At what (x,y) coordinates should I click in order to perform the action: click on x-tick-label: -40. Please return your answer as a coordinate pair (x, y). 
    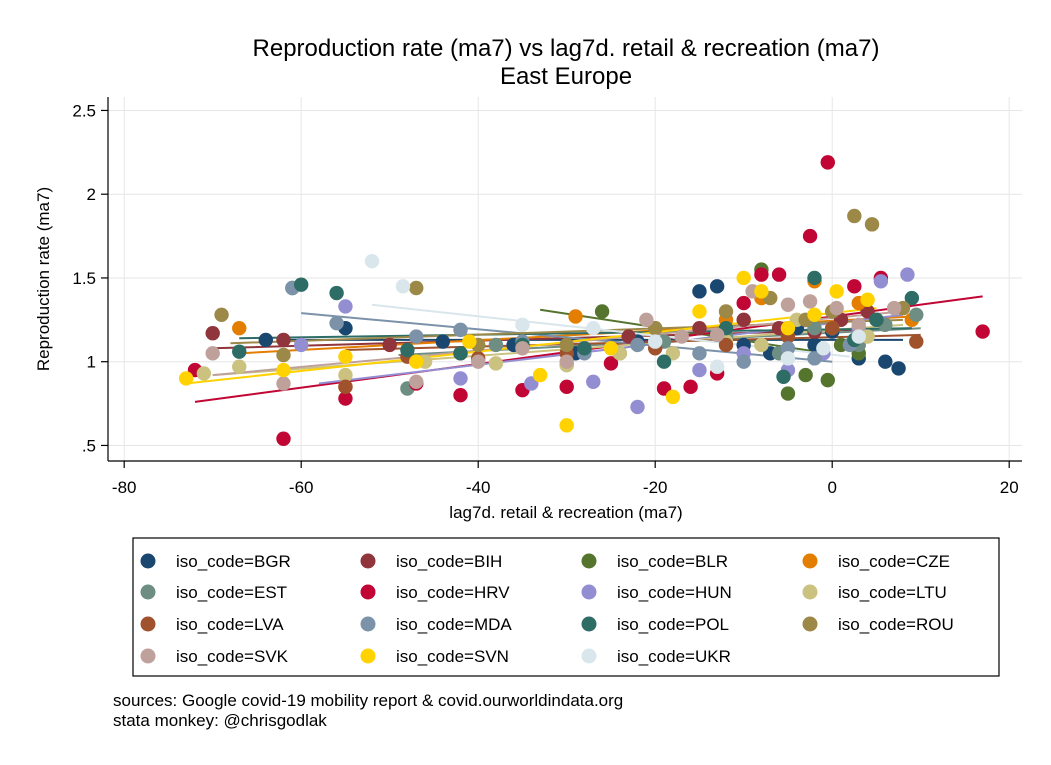
    Looking at the image, I should click on (478, 487).